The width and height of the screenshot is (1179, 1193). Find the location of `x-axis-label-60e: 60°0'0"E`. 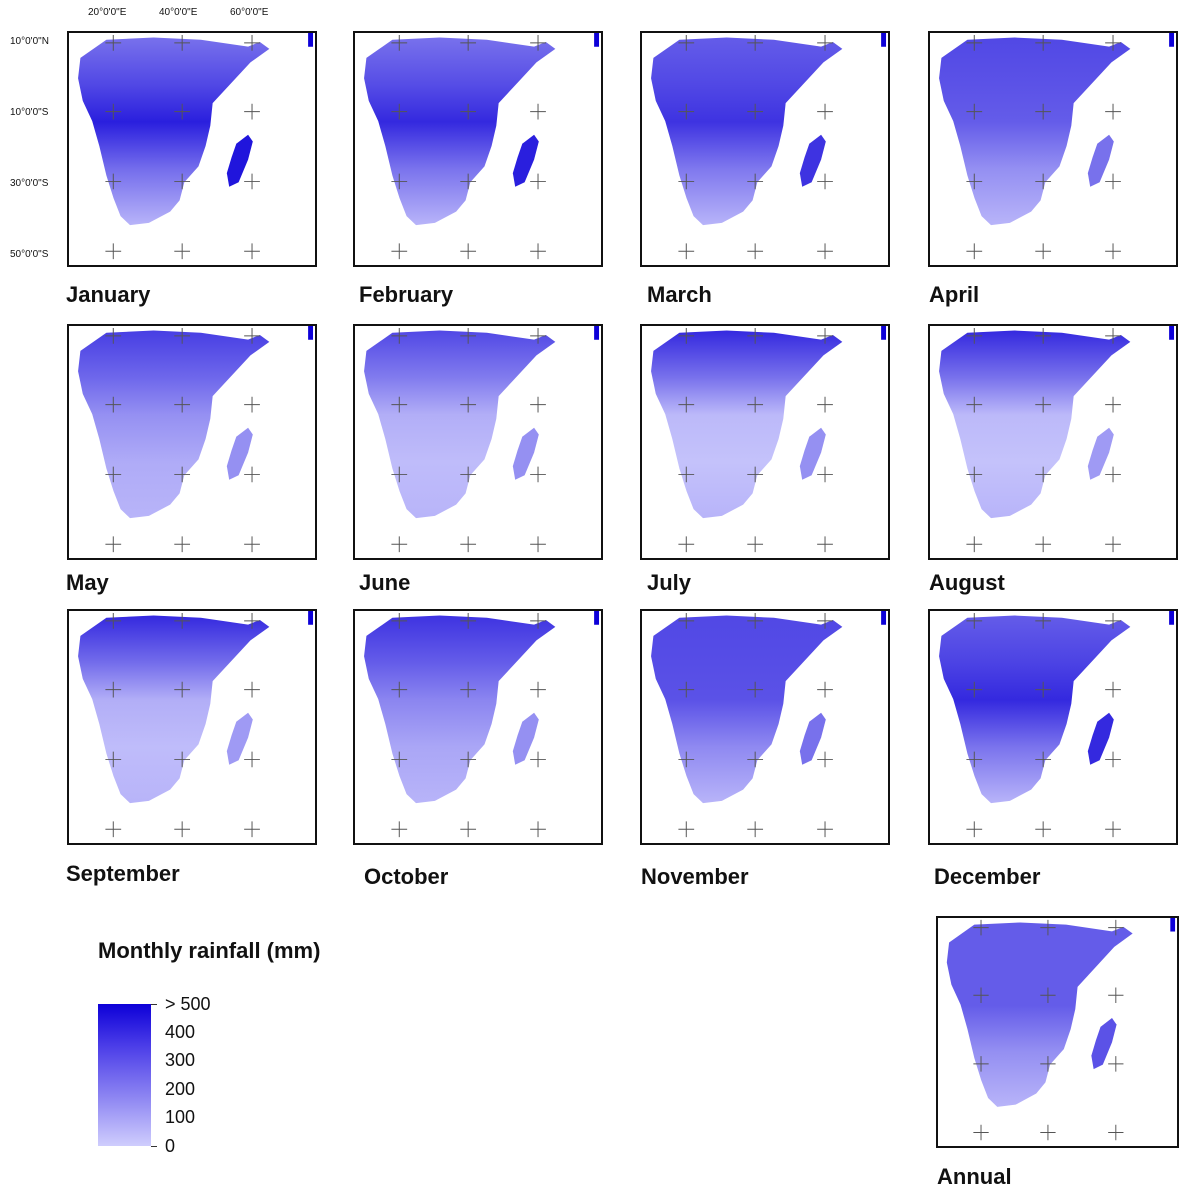

x-axis-label-60e: 60°0'0"E is located at coordinates (249, 12).